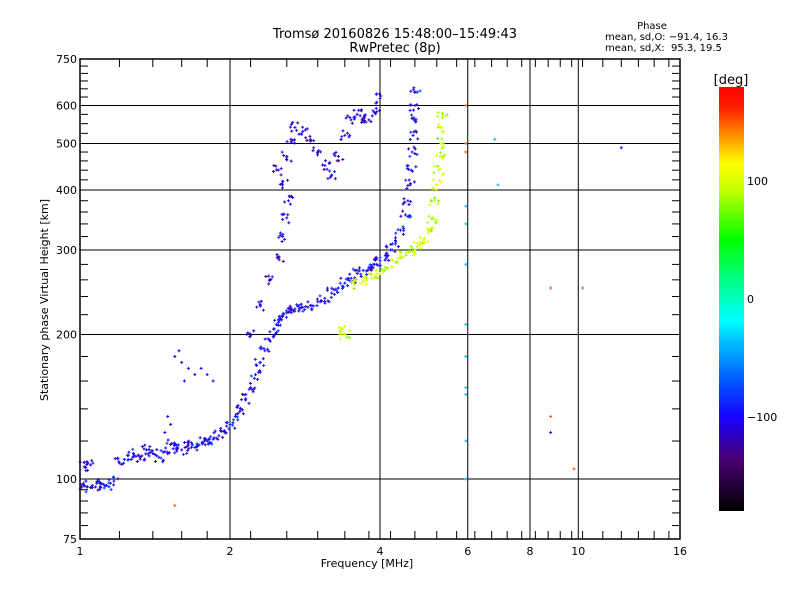 The image size is (800, 600). What do you see at coordinates (80, 551) in the screenshot?
I see `x-tick-label: 1` at bounding box center [80, 551].